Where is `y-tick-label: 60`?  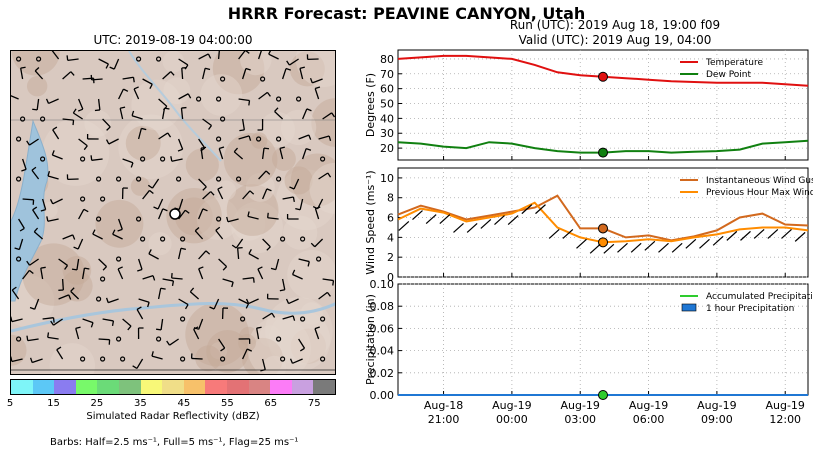 y-tick-label: 60 is located at coordinates (387, 89).